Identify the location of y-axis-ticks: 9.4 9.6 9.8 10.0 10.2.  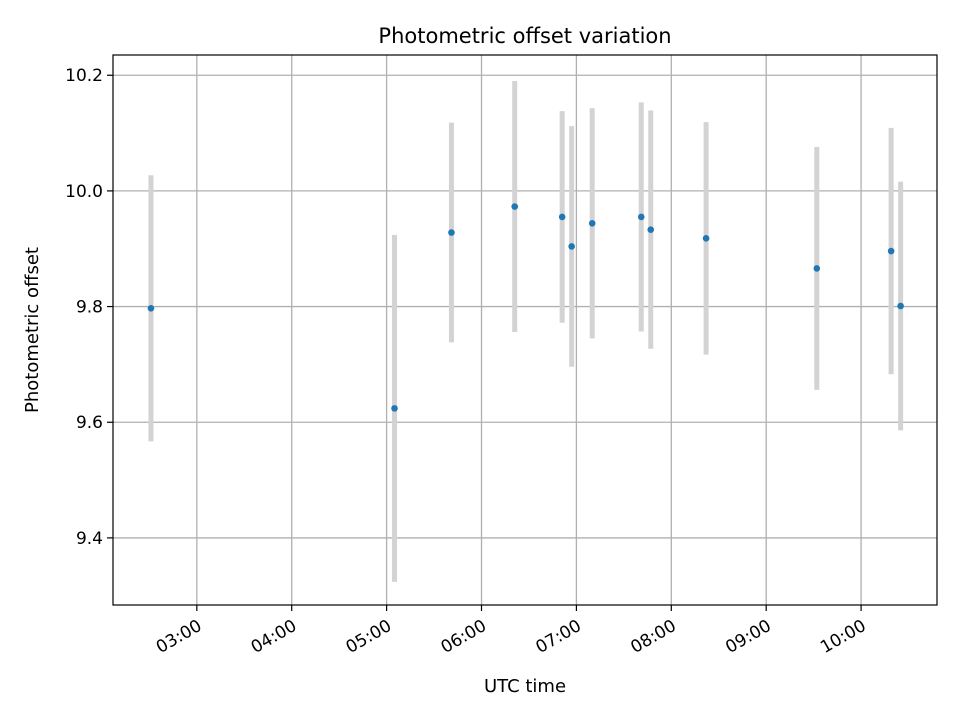
(89, 307).